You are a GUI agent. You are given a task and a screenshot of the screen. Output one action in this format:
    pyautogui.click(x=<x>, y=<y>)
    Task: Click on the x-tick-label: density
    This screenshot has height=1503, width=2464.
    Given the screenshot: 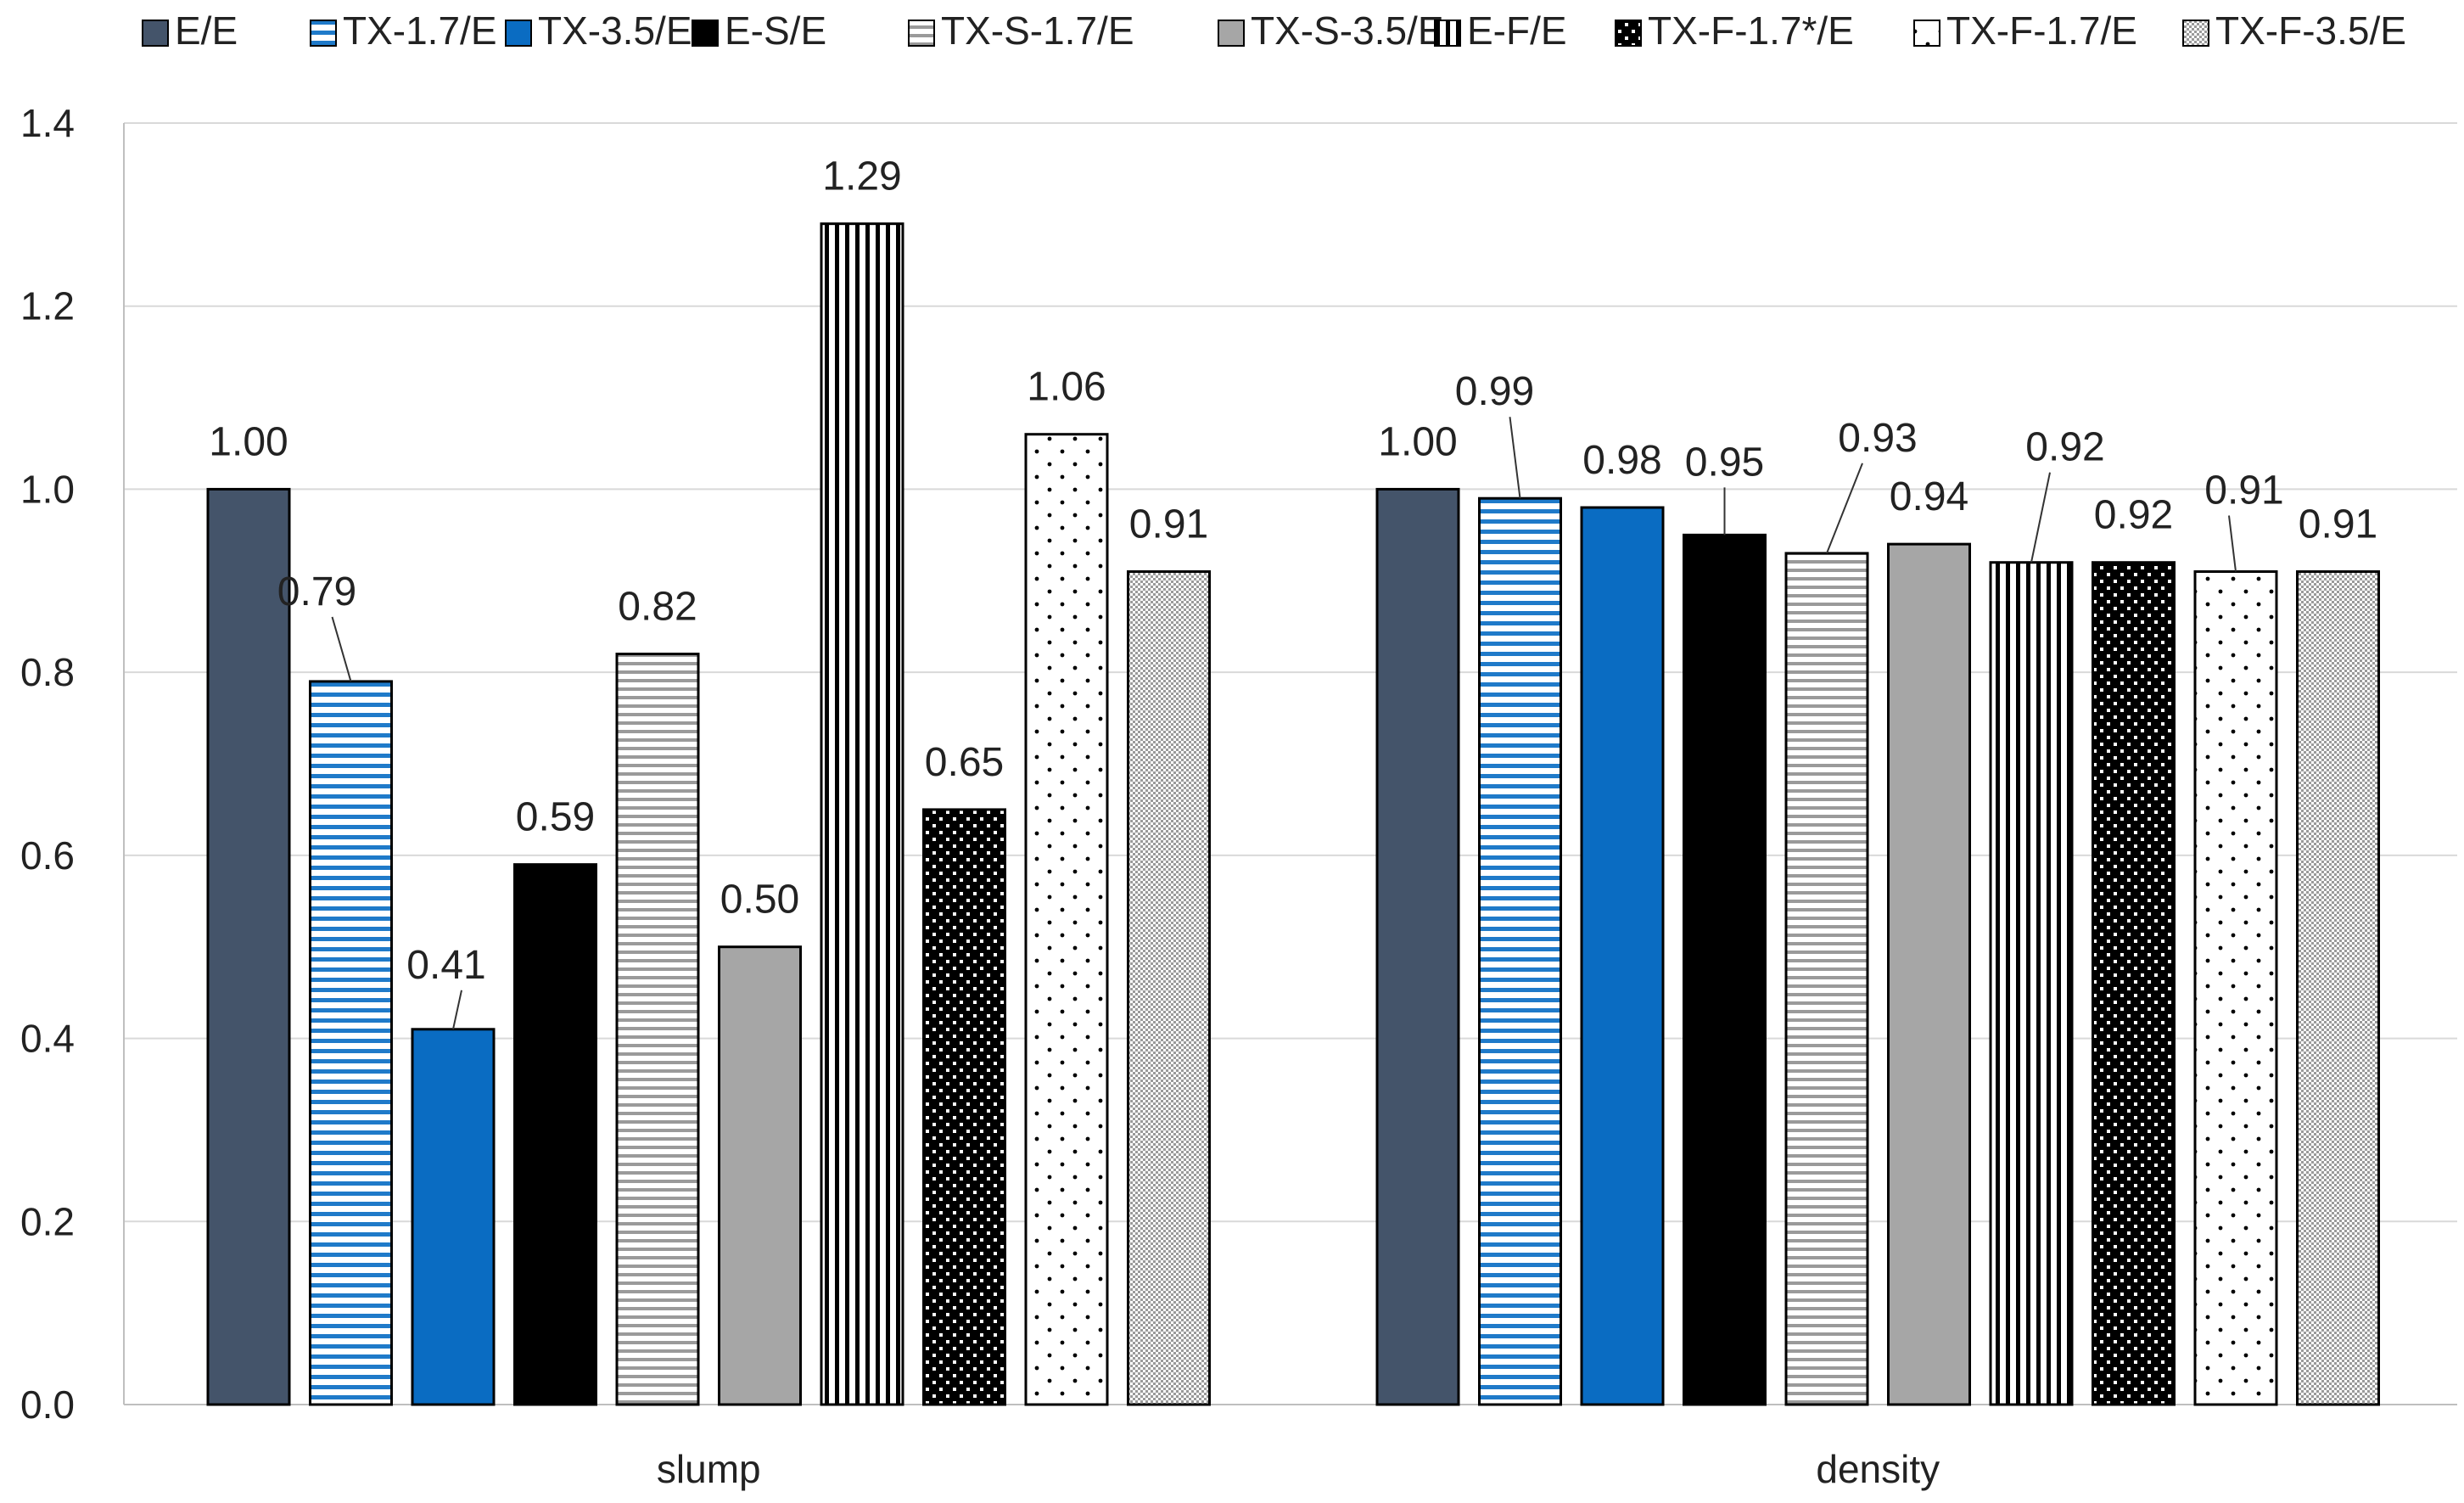 What is the action you would take?
    pyautogui.click(x=1878, y=1469)
    